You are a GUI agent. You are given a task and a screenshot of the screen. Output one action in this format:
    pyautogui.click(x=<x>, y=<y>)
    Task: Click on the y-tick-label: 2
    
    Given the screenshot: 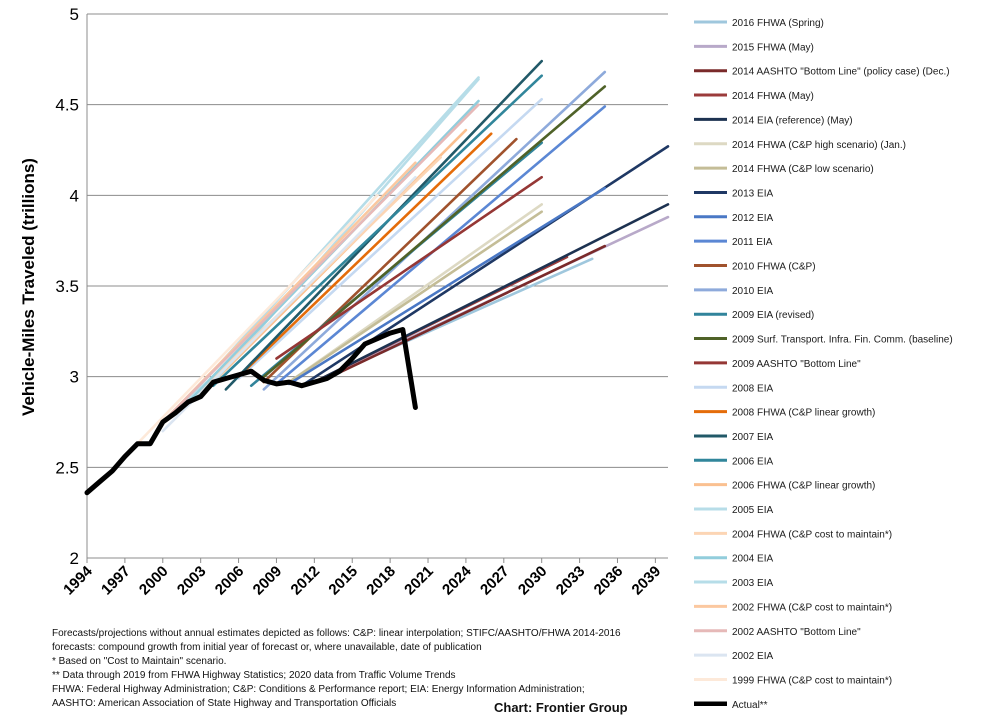 What is the action you would take?
    pyautogui.click(x=74, y=558)
    